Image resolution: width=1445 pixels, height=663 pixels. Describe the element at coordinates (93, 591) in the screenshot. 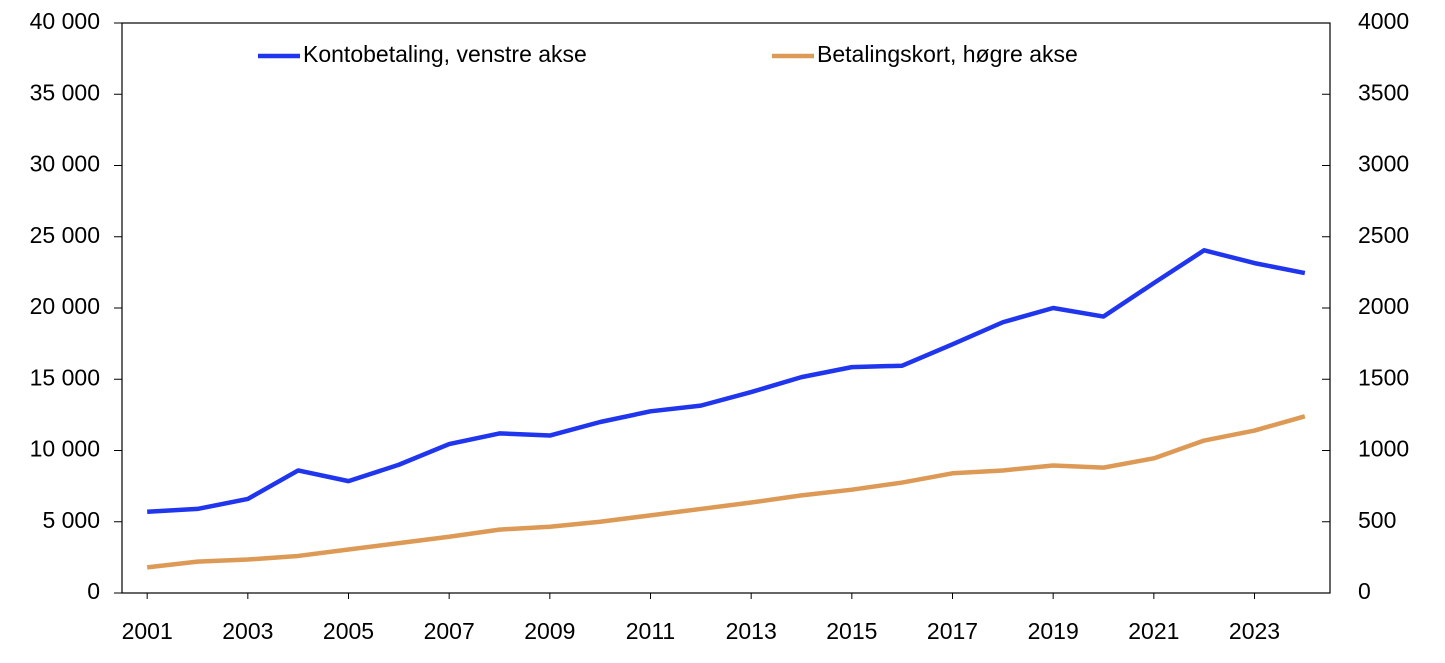

I see `y-tick-label: 0` at that location.